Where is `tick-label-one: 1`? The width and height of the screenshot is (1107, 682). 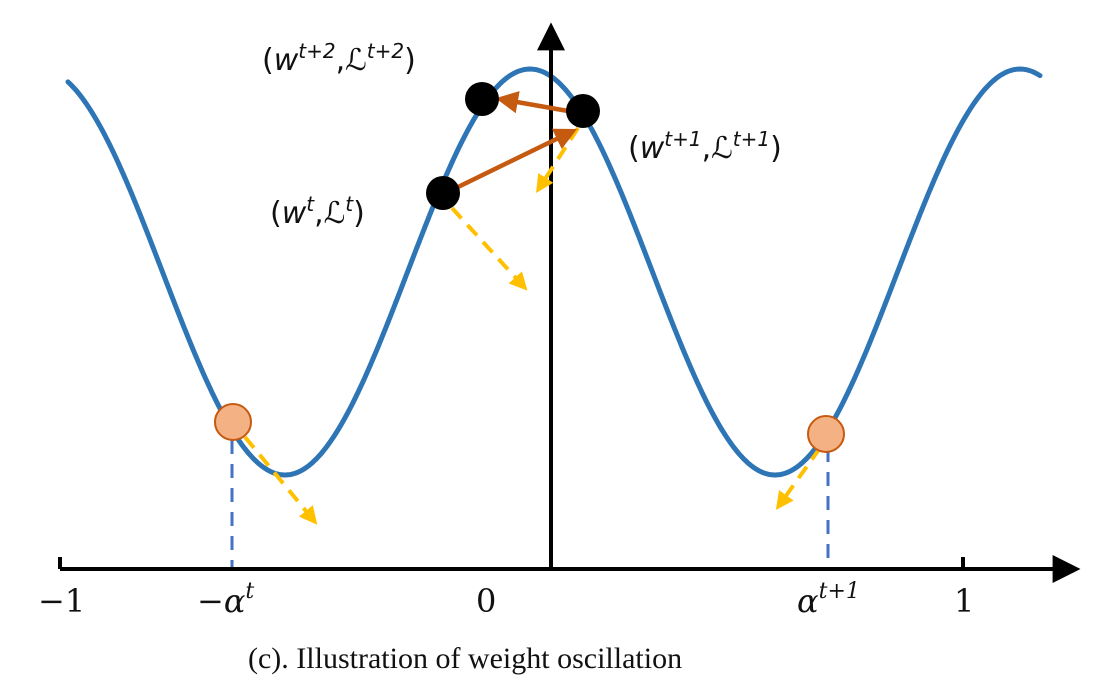 tick-label-one: 1 is located at coordinates (964, 601).